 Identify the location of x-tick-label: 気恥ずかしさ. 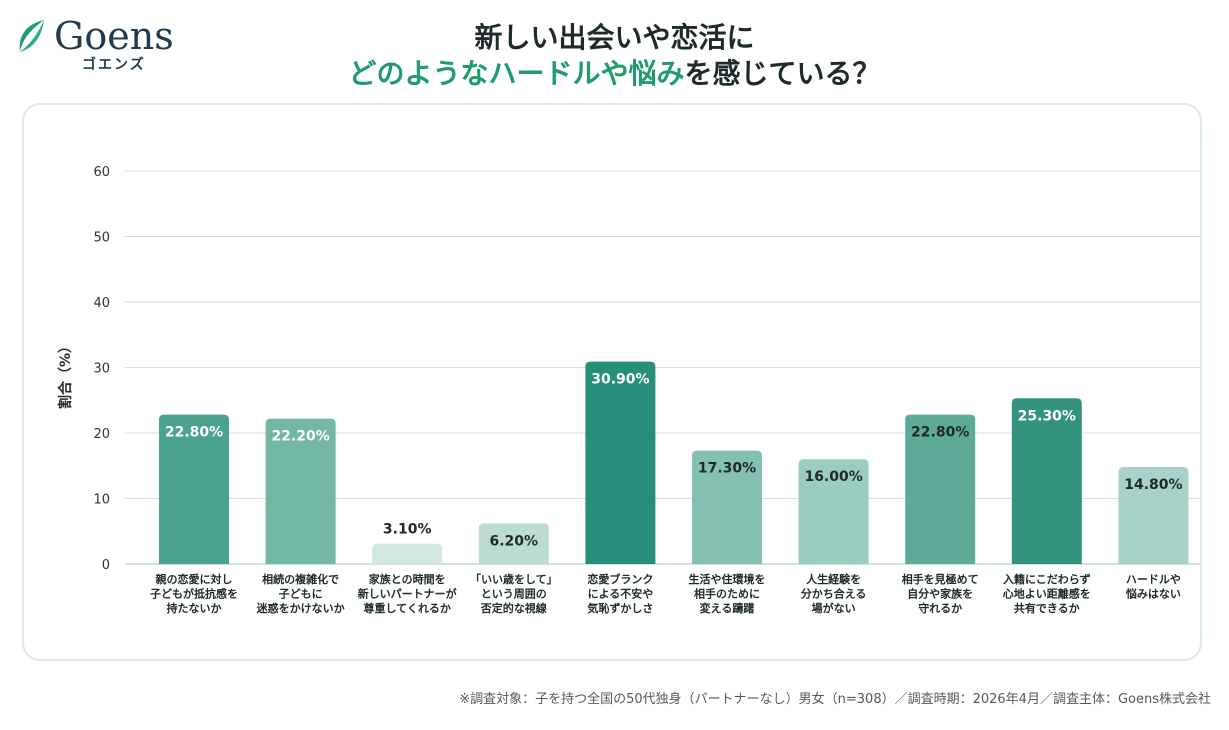
(620, 608).